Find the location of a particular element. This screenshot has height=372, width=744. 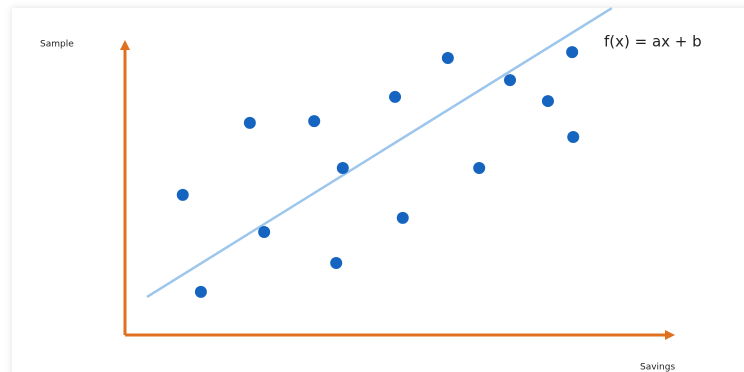

line-label: f(x) = ax + b is located at coordinates (653, 42).